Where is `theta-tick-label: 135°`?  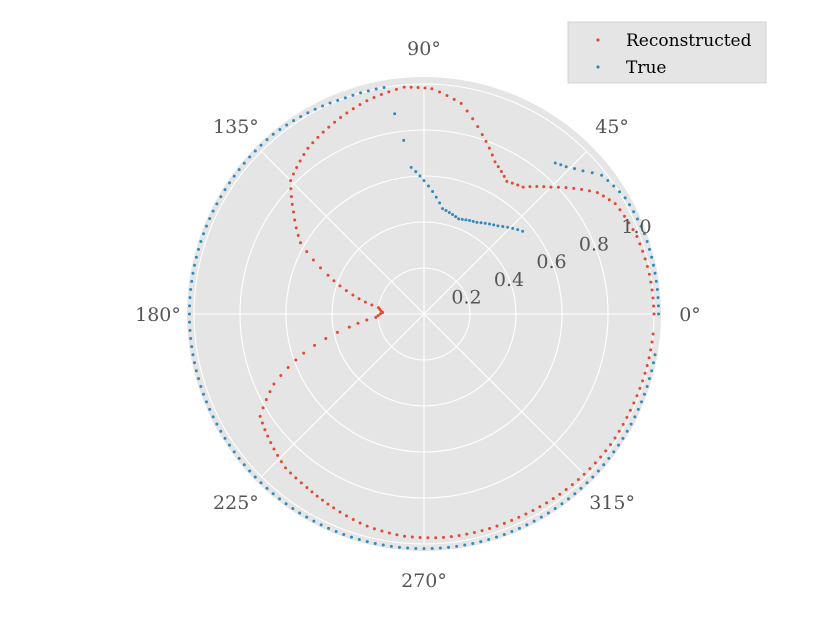 theta-tick-label: 135° is located at coordinates (236, 127).